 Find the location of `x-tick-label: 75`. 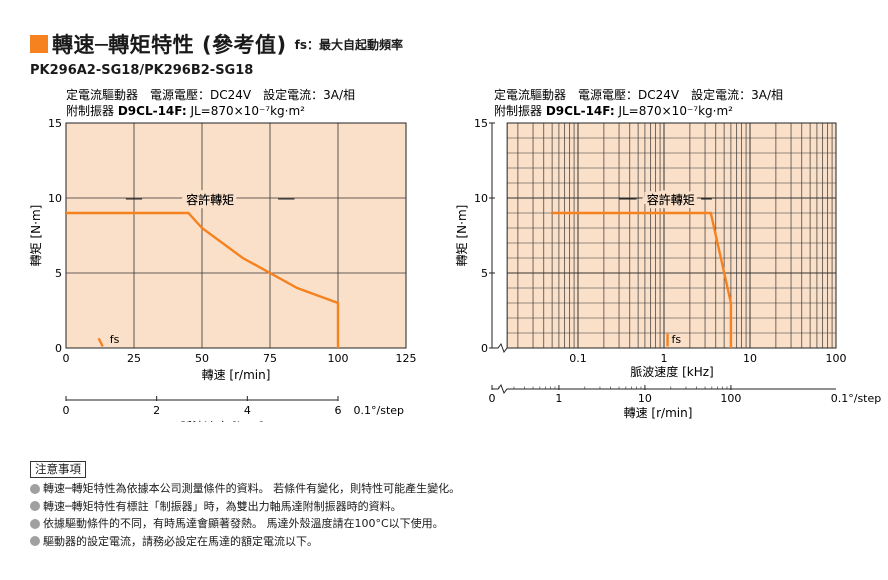

x-tick-label: 75 is located at coordinates (270, 358).